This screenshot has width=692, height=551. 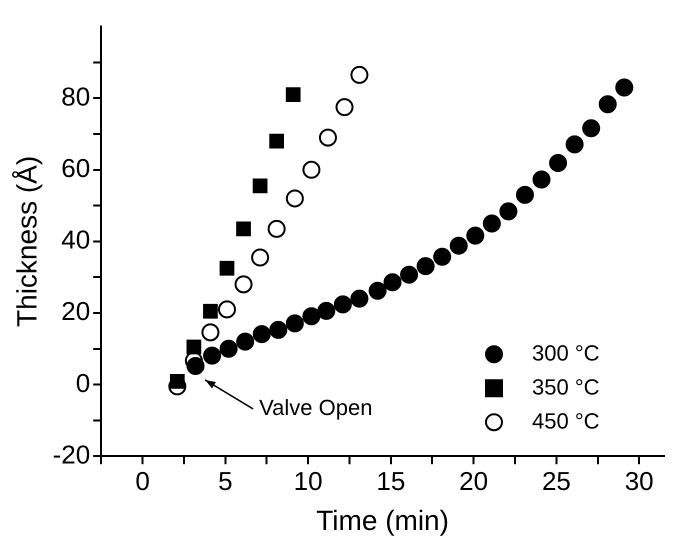 I want to click on y-tick-label: 40, so click(x=75, y=239).